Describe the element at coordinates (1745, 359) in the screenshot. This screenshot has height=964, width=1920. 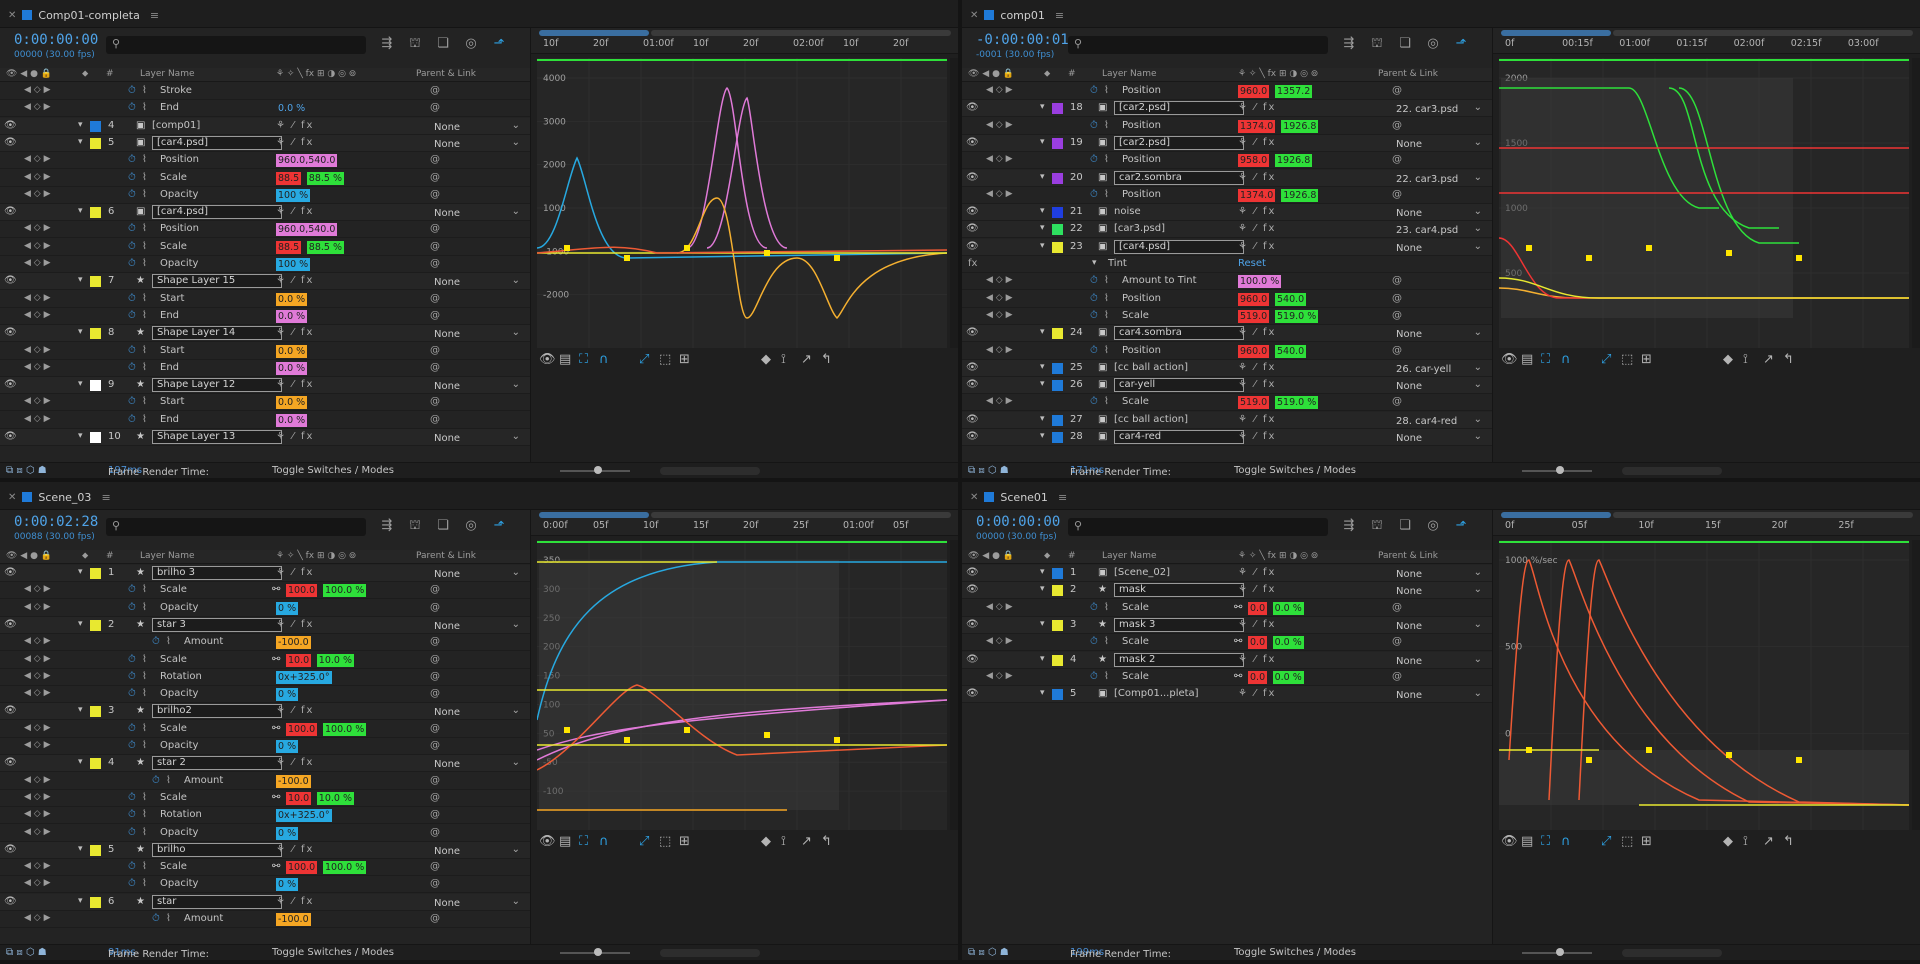
I see `keyframe-hold-icon: ⟟` at that location.